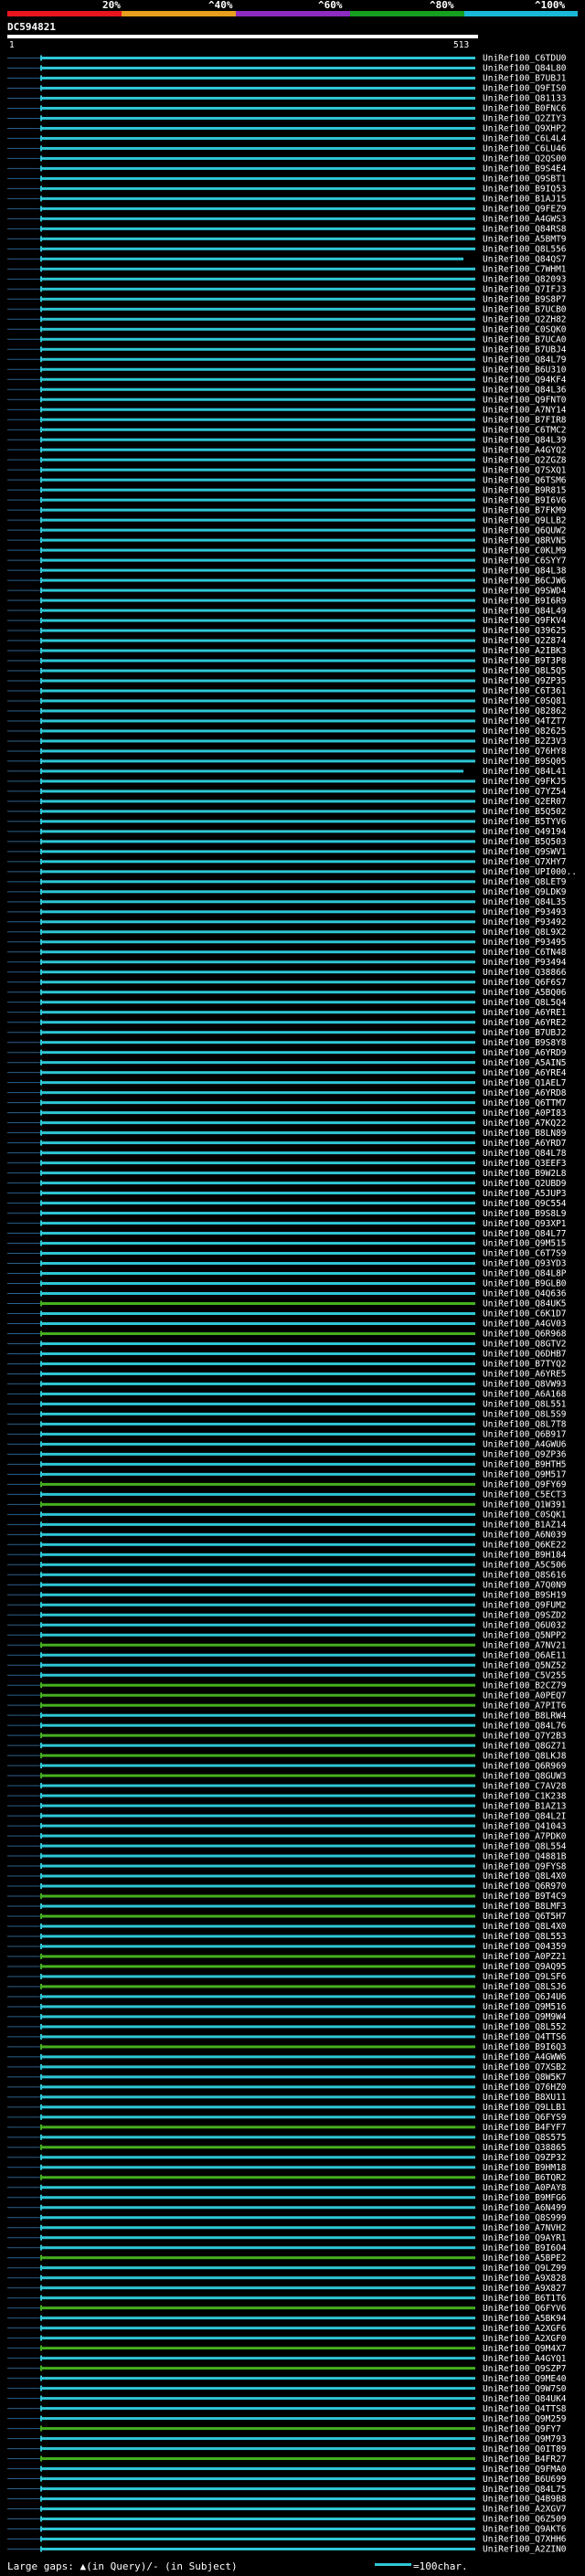  Describe the element at coordinates (525, 339) in the screenshot. I see `row-label: UniRef100_B7UCA0` at that location.